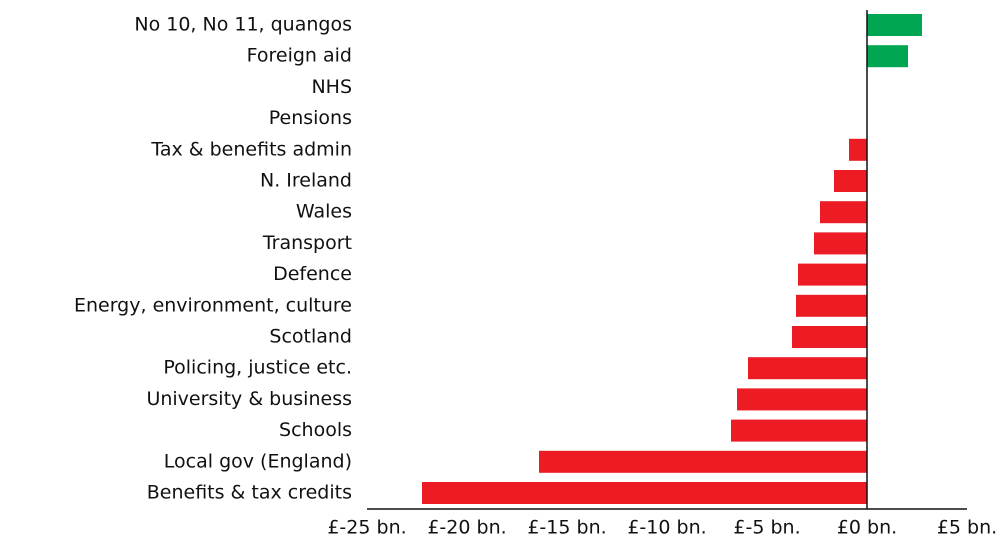 The width and height of the screenshot is (1006, 542). What do you see at coordinates (299, 56) in the screenshot?
I see `y-tick-label: Foreign aid` at bounding box center [299, 56].